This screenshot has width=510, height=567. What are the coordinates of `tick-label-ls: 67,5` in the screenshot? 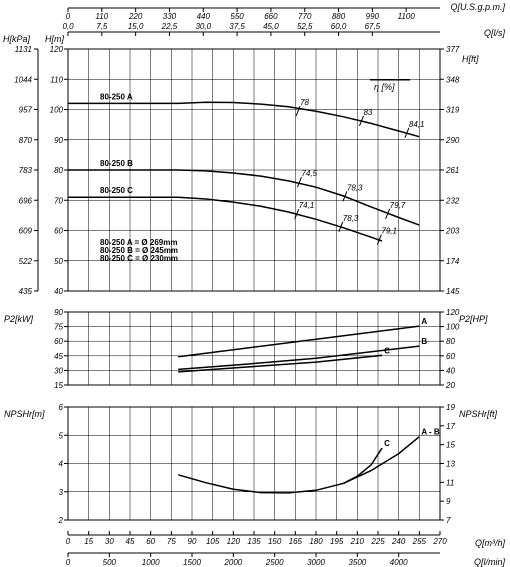 It's located at (373, 26).